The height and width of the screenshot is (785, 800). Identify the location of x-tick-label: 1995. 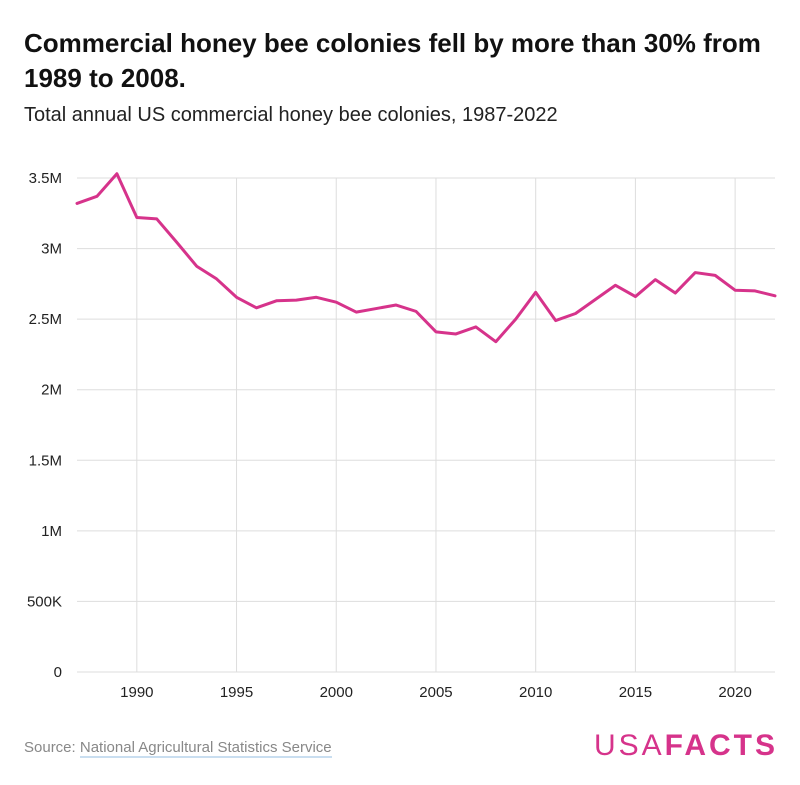
(236, 692).